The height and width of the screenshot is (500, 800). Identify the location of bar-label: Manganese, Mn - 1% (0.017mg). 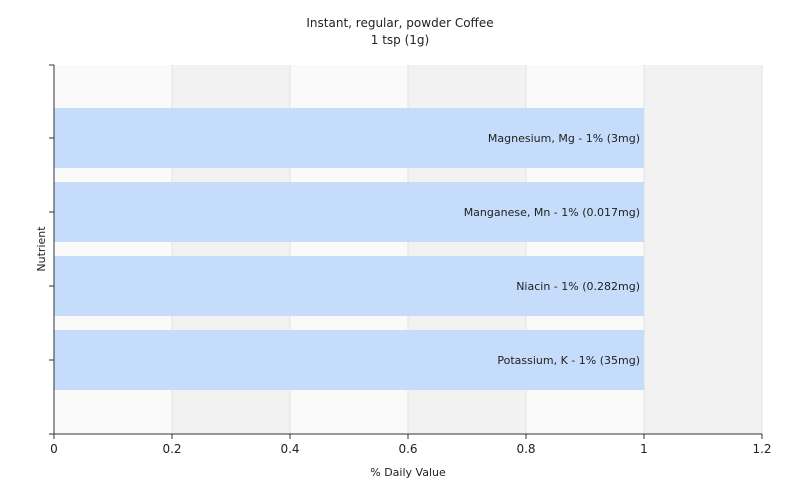
(552, 212).